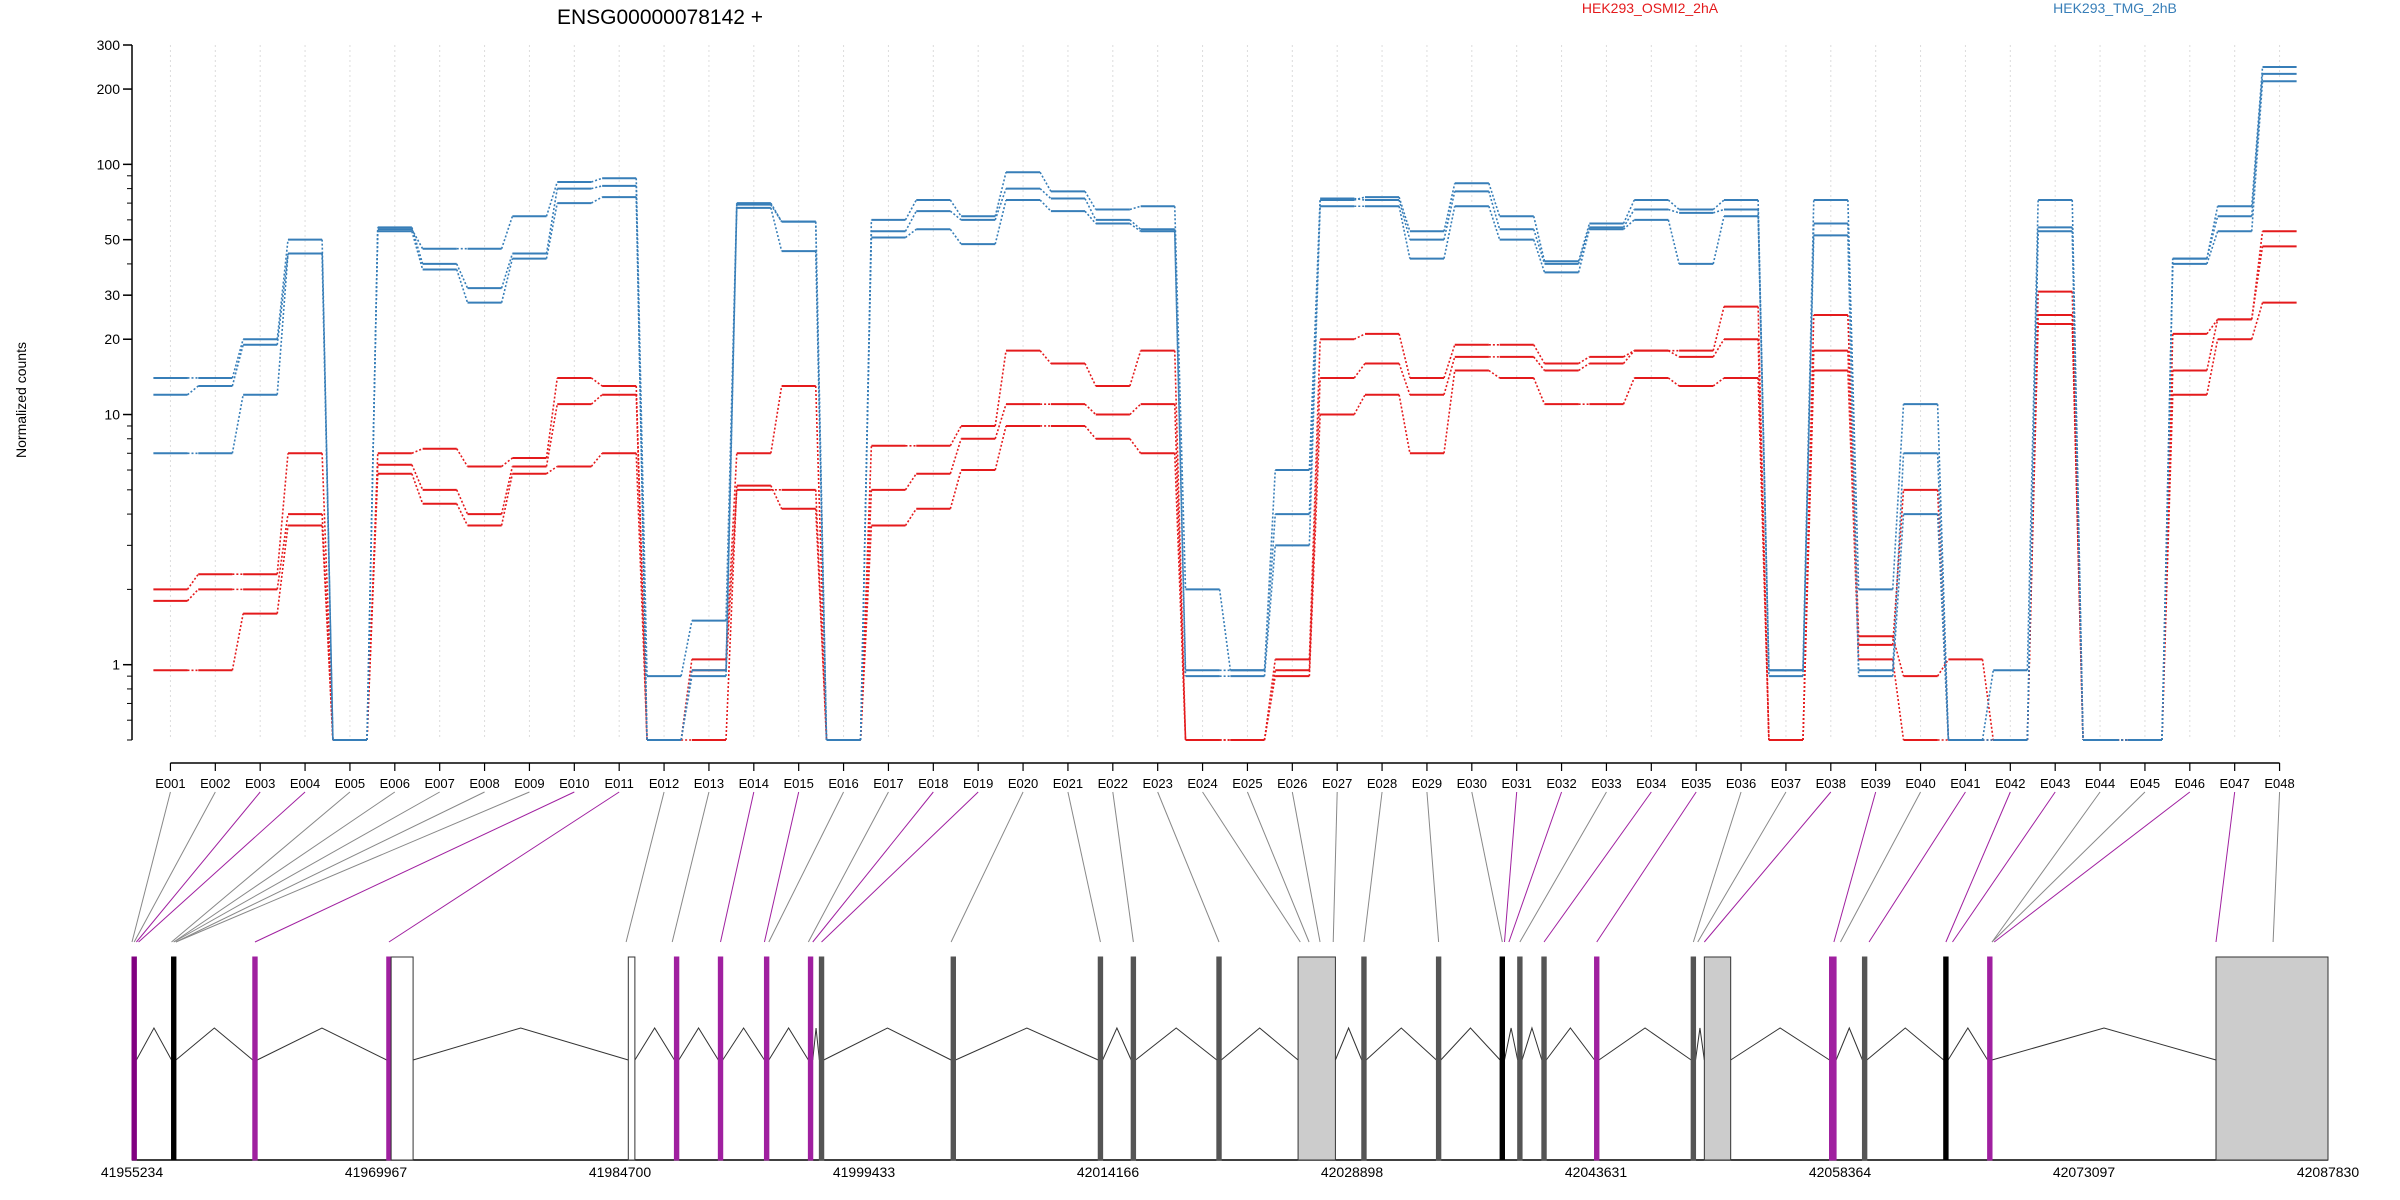 The width and height of the screenshot is (2400, 1200). What do you see at coordinates (1337, 783) in the screenshot?
I see `x-tick-label: E027` at bounding box center [1337, 783].